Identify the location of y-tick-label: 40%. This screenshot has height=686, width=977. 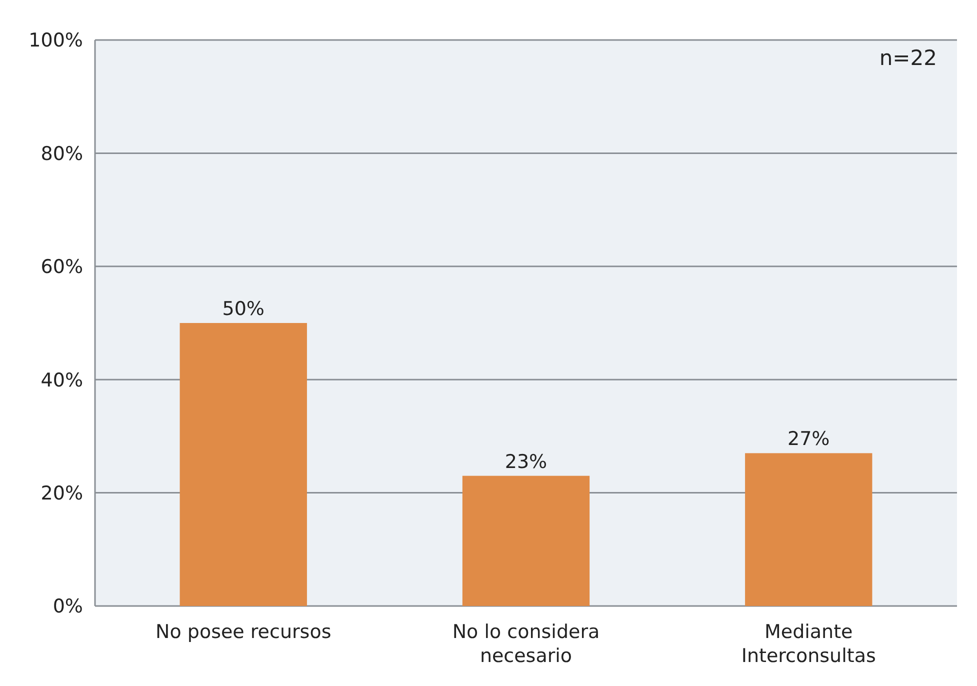
(61, 380).